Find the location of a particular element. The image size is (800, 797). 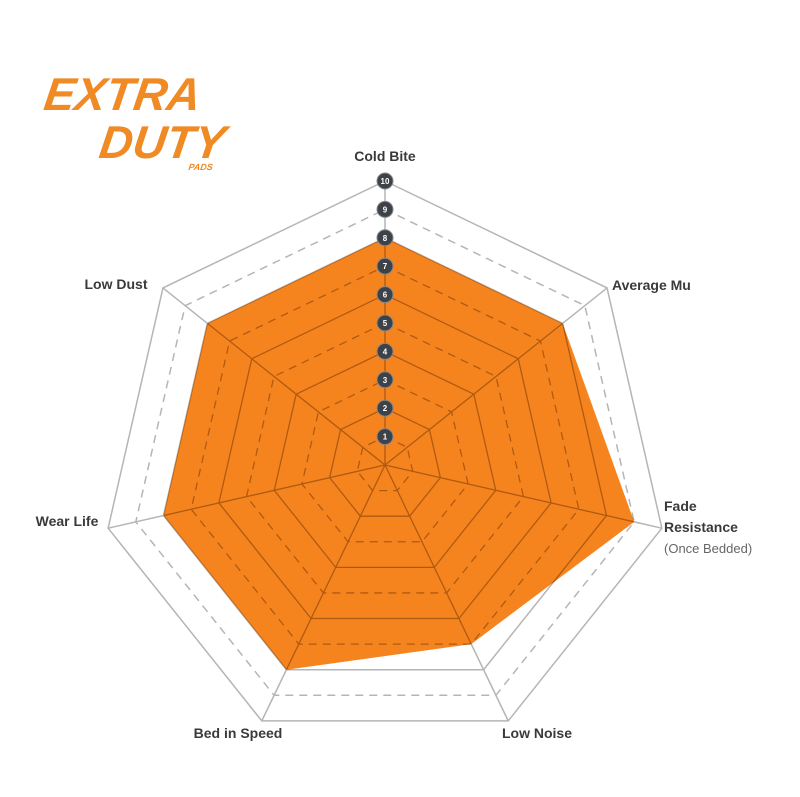

scale-badge-5: 5 is located at coordinates (385, 323).